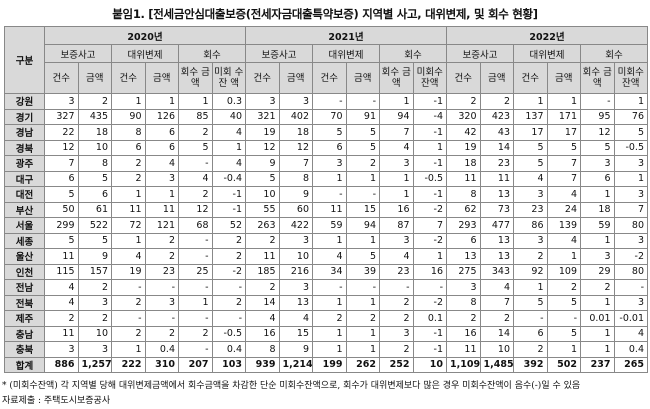 This screenshot has width=650, height=409. I want to click on column-header: 미회 수잔 액, so click(228, 78).